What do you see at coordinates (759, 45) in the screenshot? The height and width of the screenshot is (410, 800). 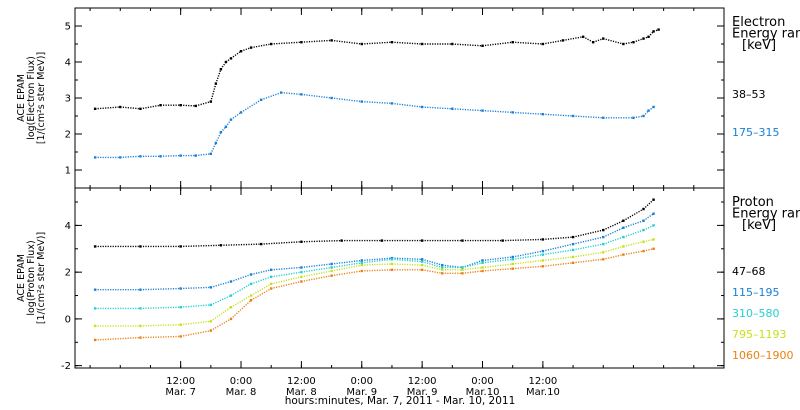 I see `legend-title-line: [keV]` at bounding box center [759, 45].